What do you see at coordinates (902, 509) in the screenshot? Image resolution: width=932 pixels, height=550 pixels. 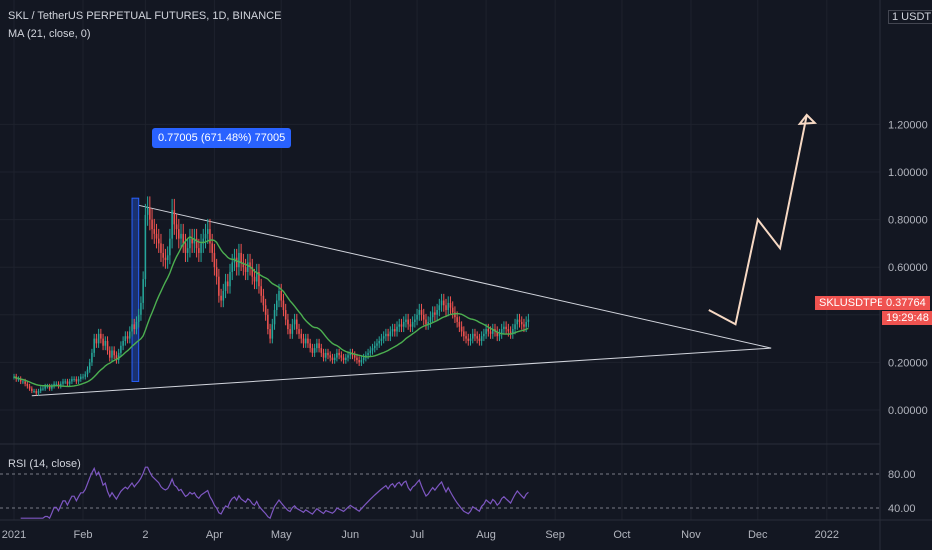 I see `rsi-tick-label: 40.00` at bounding box center [902, 509].